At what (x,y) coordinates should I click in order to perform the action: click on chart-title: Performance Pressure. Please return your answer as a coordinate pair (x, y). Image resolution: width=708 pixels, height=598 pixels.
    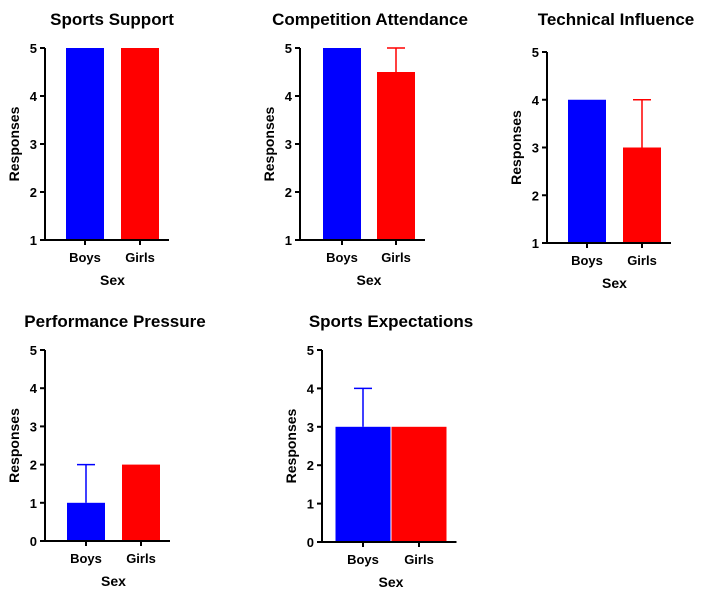
    Looking at the image, I should click on (114, 321).